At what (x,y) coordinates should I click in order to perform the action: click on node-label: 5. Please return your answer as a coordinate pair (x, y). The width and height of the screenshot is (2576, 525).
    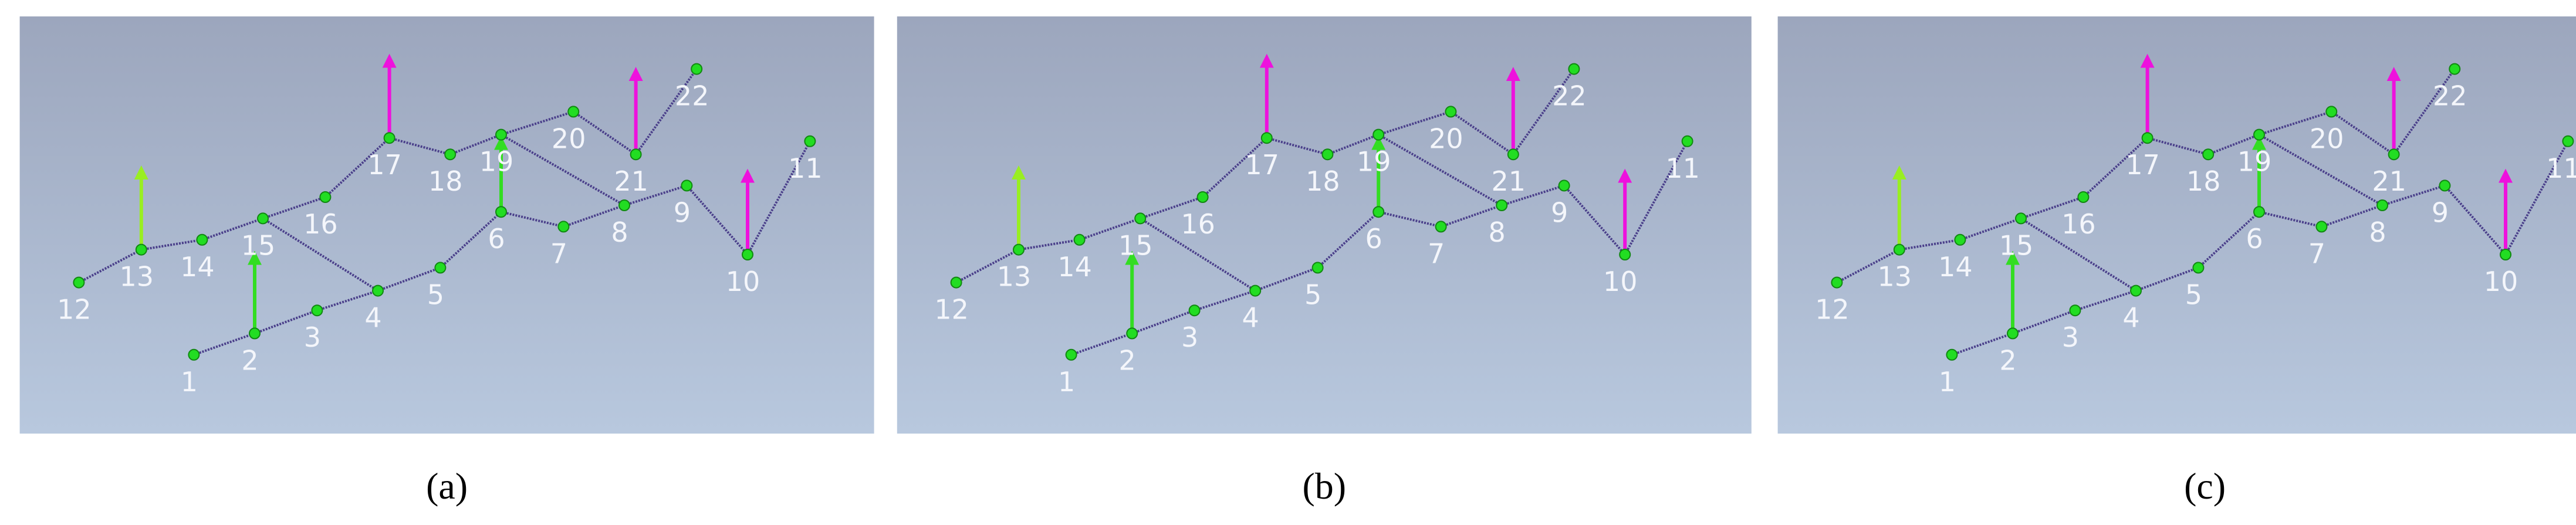
    Looking at the image, I should click on (1312, 294).